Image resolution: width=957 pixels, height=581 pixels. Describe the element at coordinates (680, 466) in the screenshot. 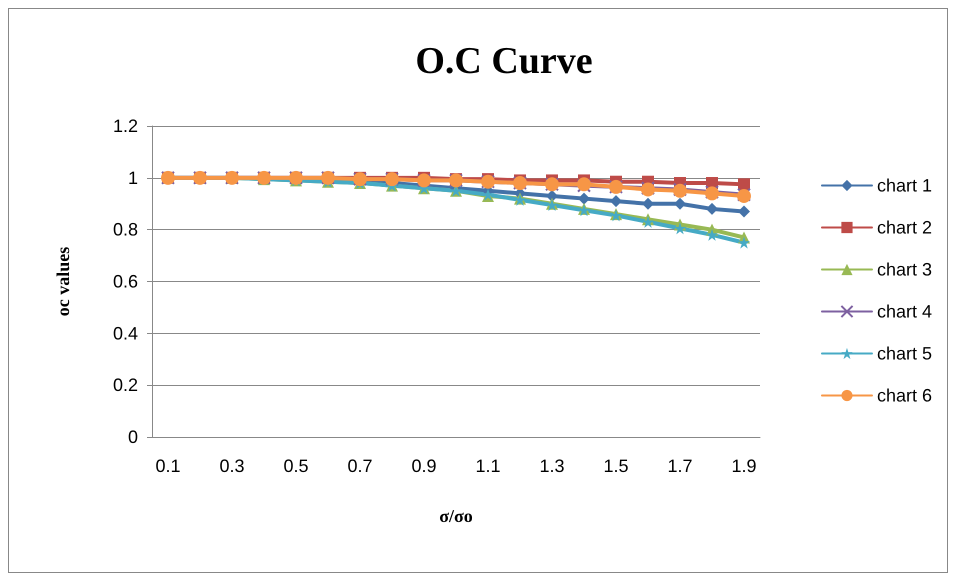

I see `x-tick-label: 1.7` at that location.